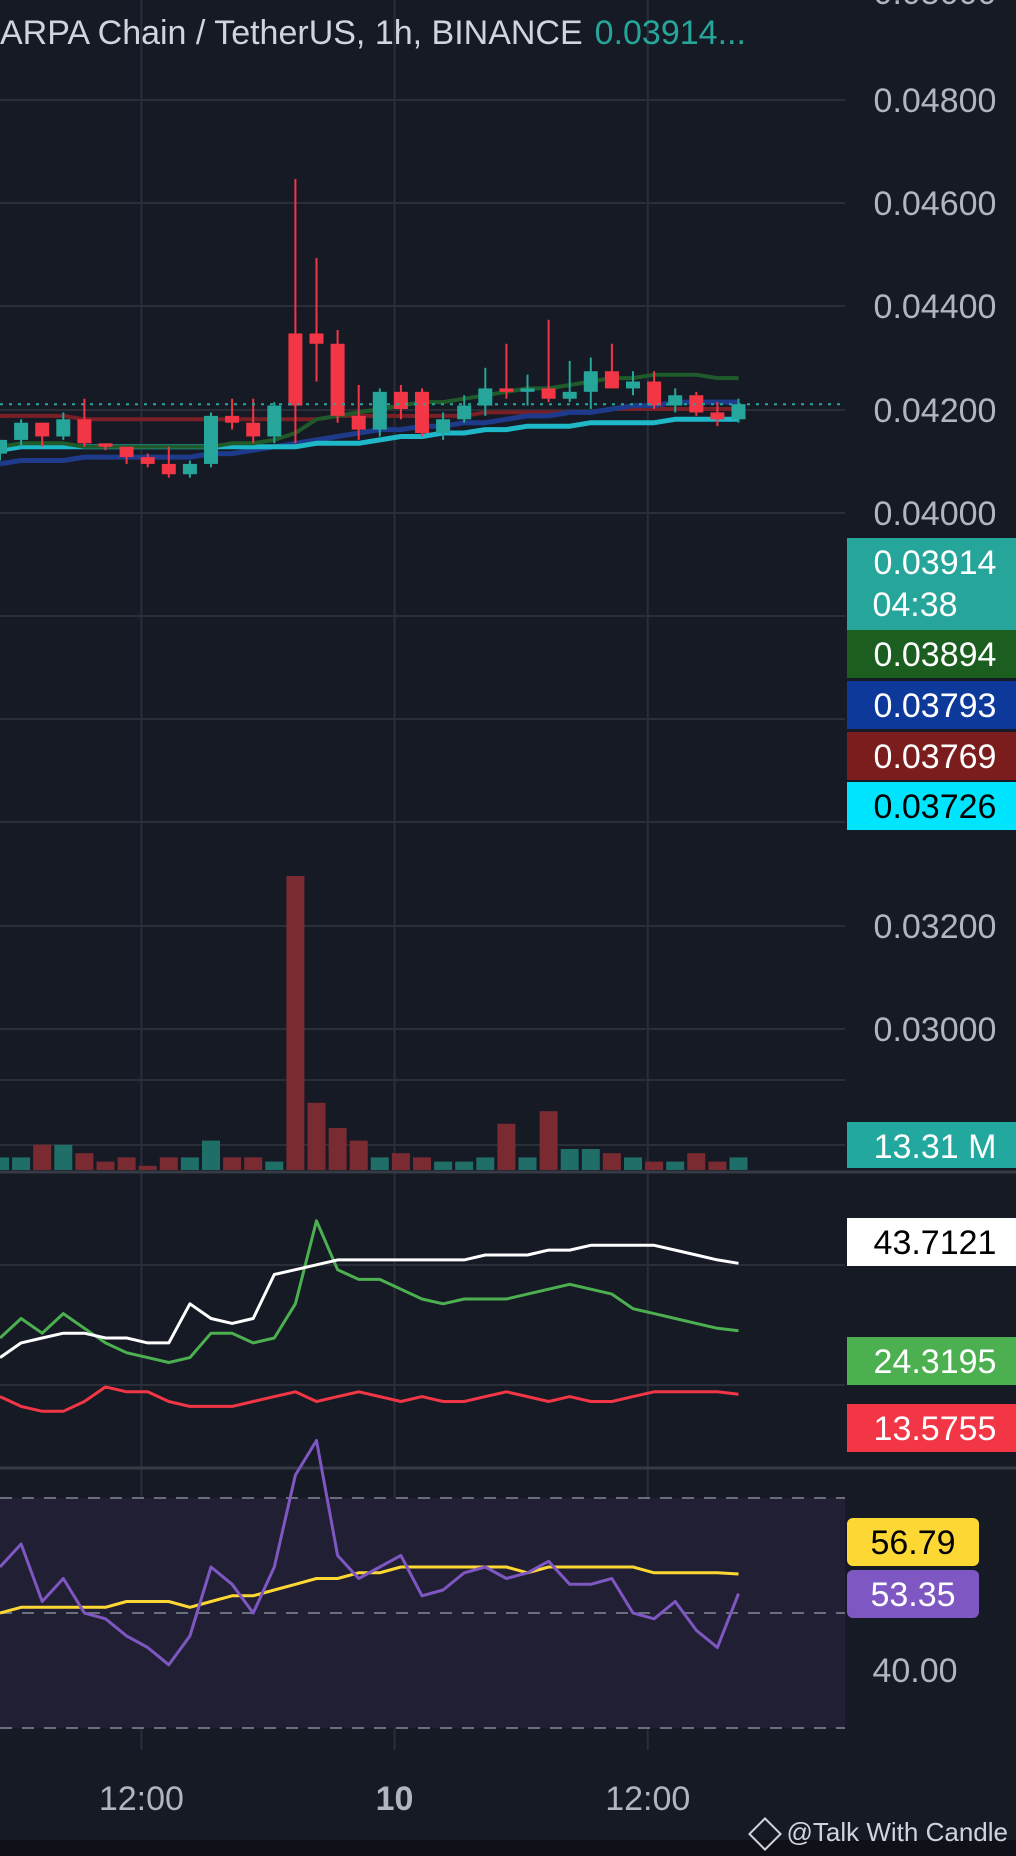  Describe the element at coordinates (935, 1147) in the screenshot. I see `volume-tag-label: 13.31 M` at that location.